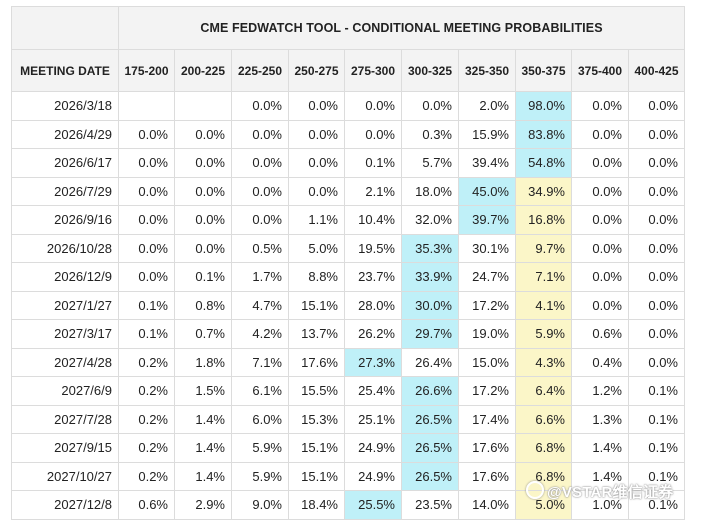 This screenshot has width=709, height=529. What do you see at coordinates (373, 476) in the screenshot?
I see `probability-cell: 24.9%` at bounding box center [373, 476].